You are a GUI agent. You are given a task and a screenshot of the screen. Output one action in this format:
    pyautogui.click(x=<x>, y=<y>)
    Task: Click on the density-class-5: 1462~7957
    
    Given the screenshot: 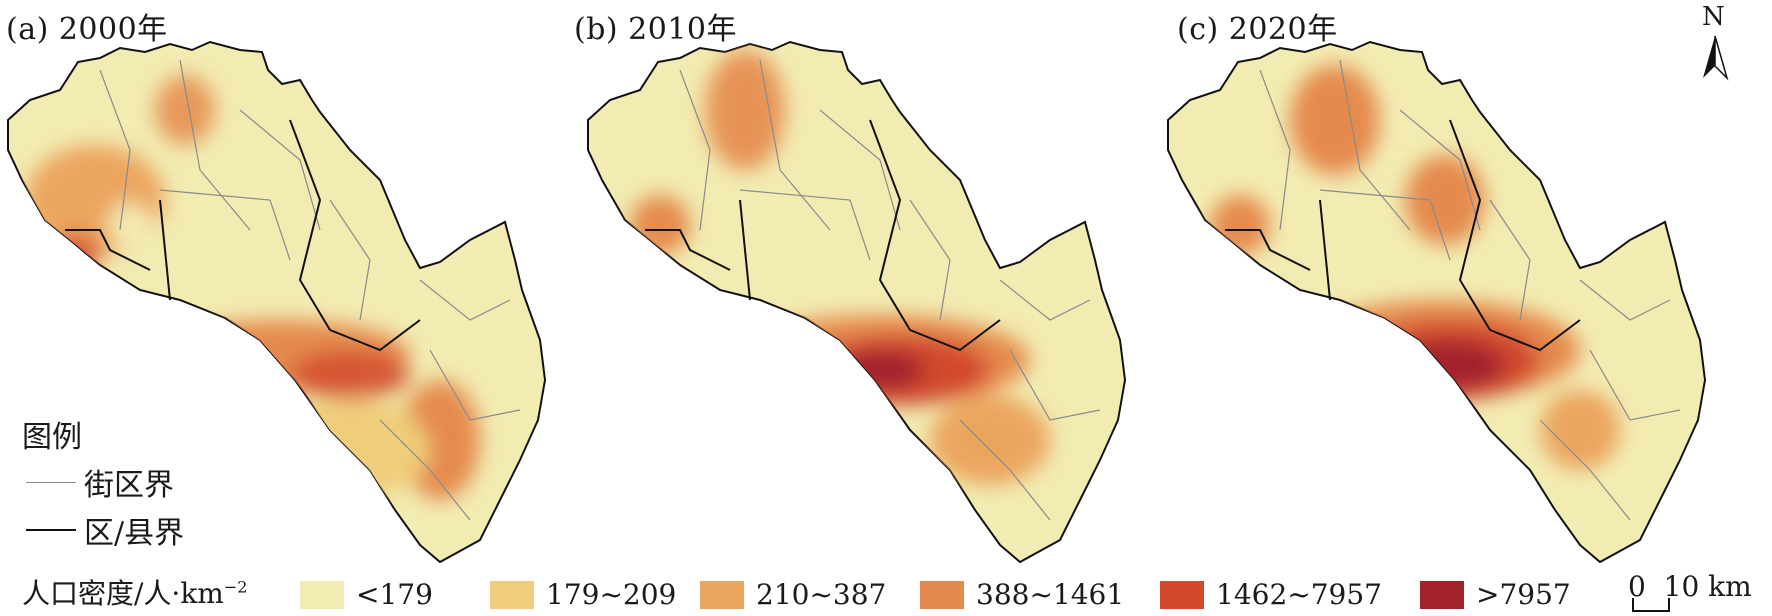 What is the action you would take?
    pyautogui.click(x=1271, y=594)
    